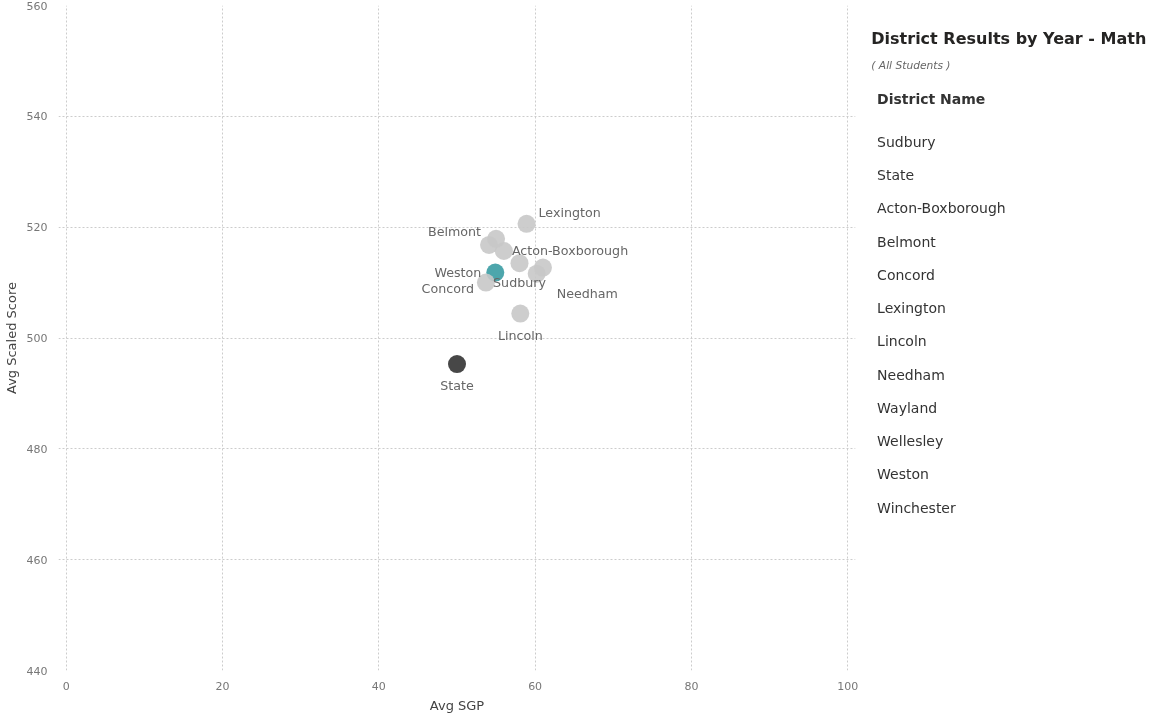  Describe the element at coordinates (896, 175) in the screenshot. I see `text: State` at that location.